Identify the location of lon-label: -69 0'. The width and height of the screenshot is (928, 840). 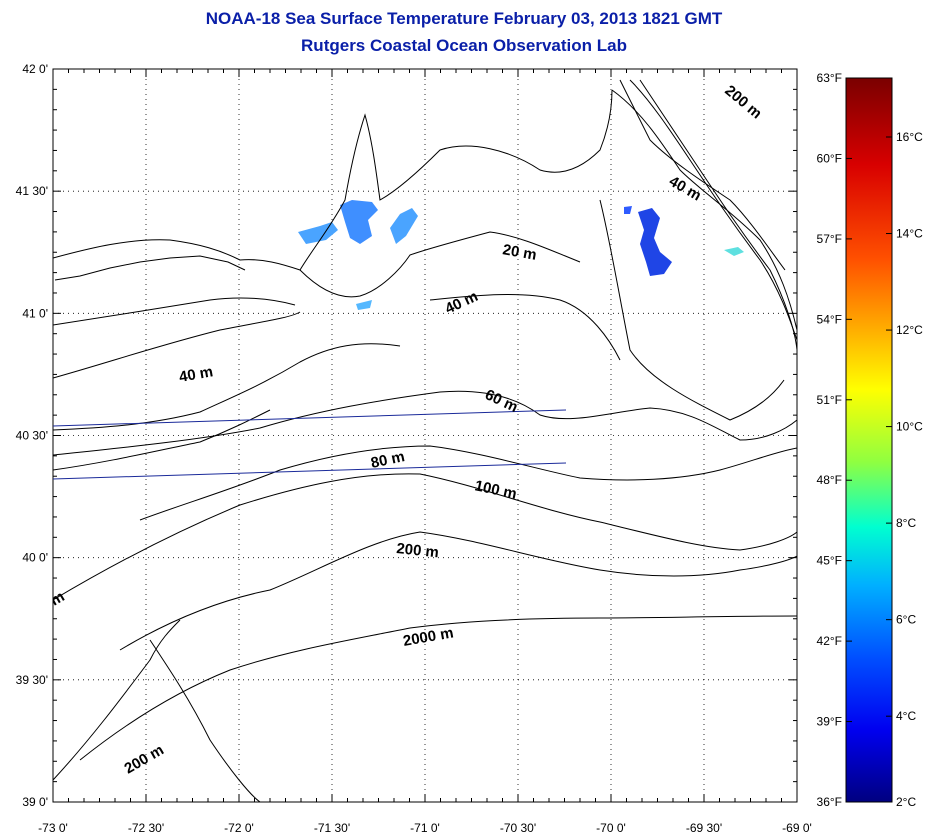
(797, 828).